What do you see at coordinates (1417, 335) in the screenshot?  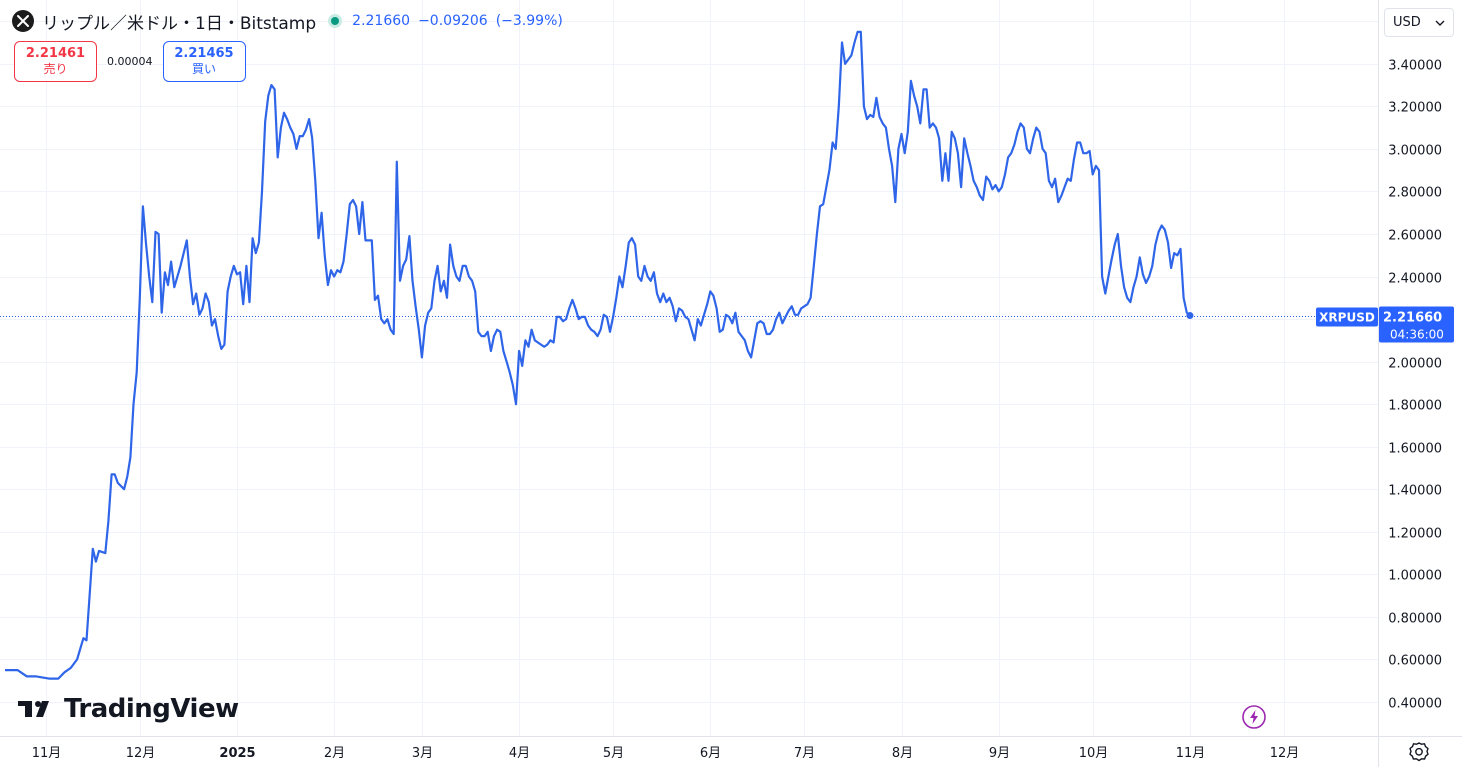 I see `last-price-tag-countdown: 04:36:00` at bounding box center [1417, 335].